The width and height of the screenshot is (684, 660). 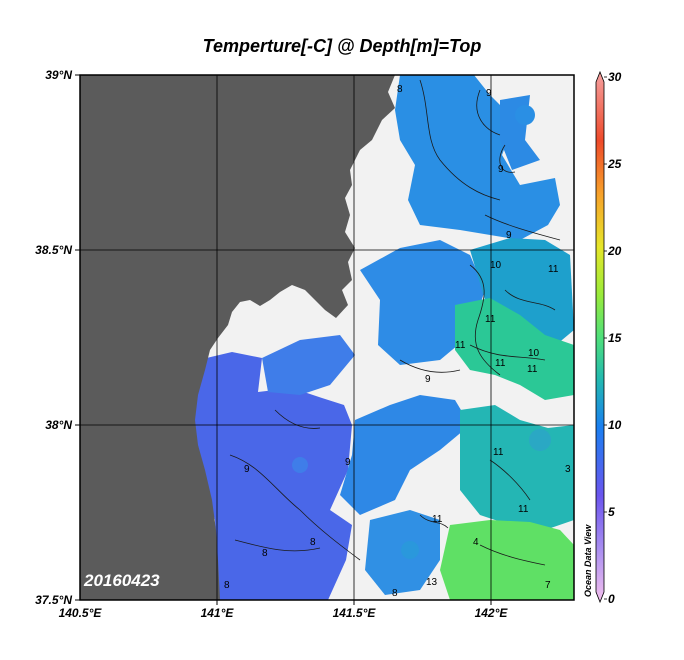 What do you see at coordinates (217, 613) in the screenshot?
I see `lon-label-141: 141°E` at bounding box center [217, 613].